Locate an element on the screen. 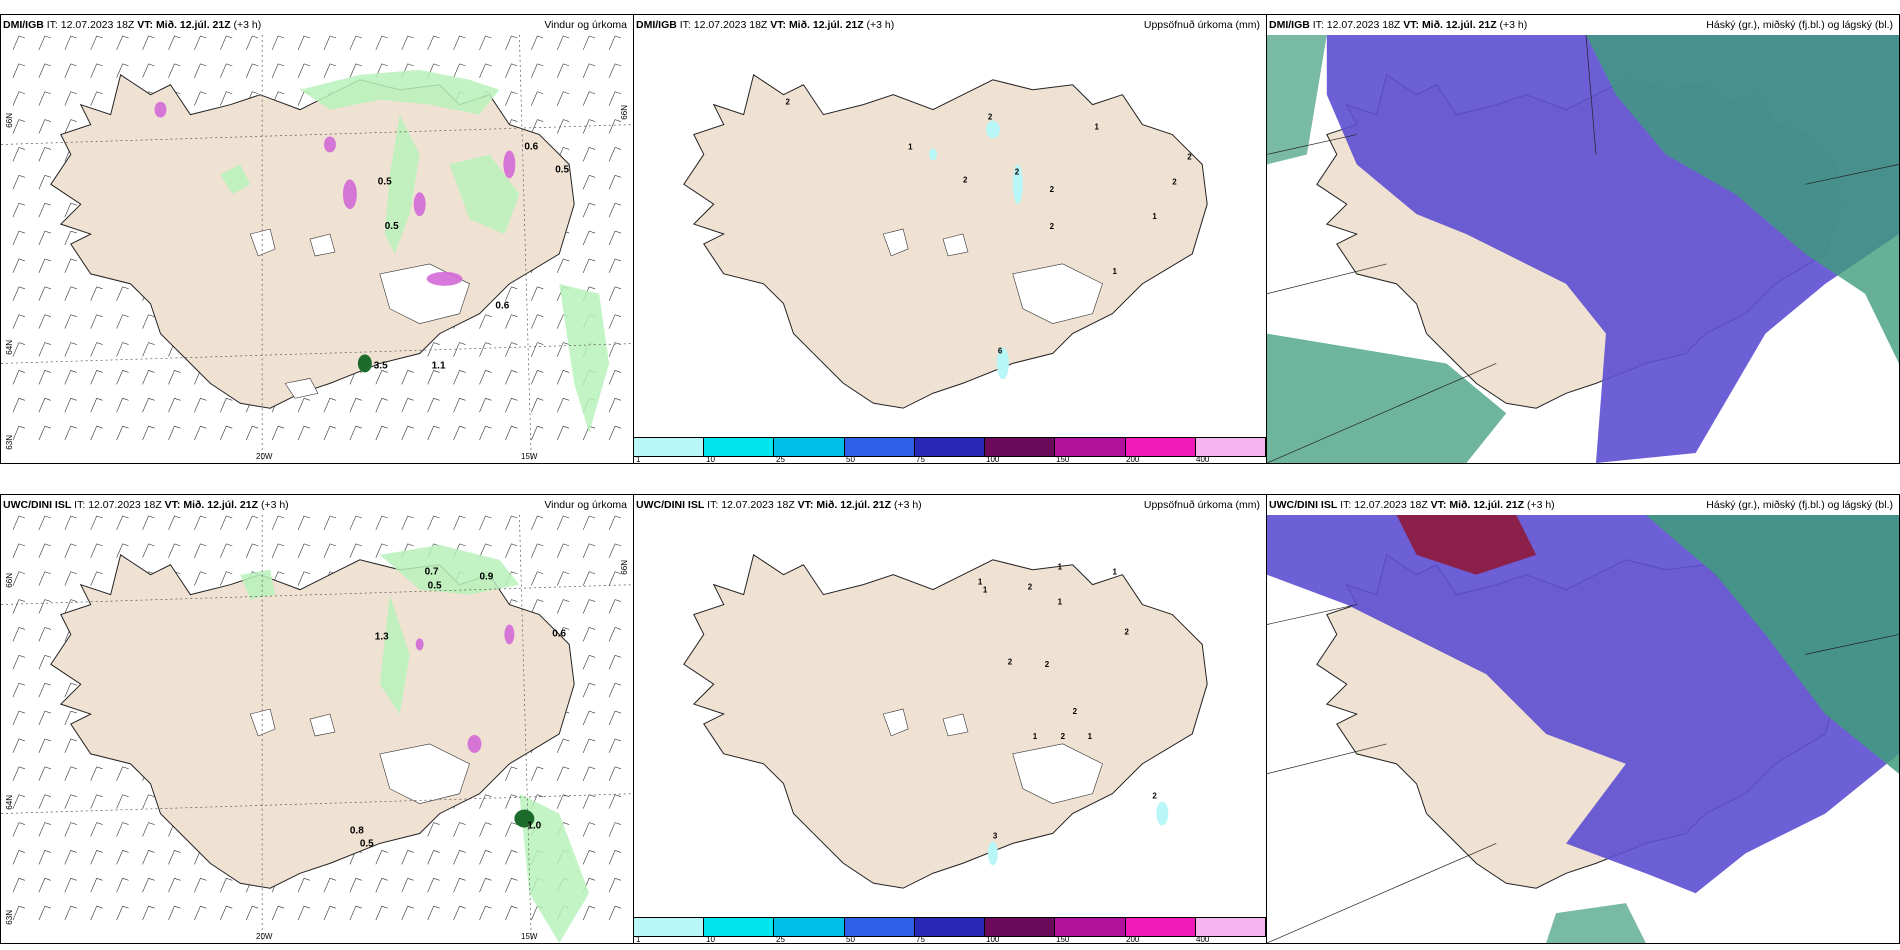  init-time: 12.07.2023 18Z is located at coordinates (758, 505).